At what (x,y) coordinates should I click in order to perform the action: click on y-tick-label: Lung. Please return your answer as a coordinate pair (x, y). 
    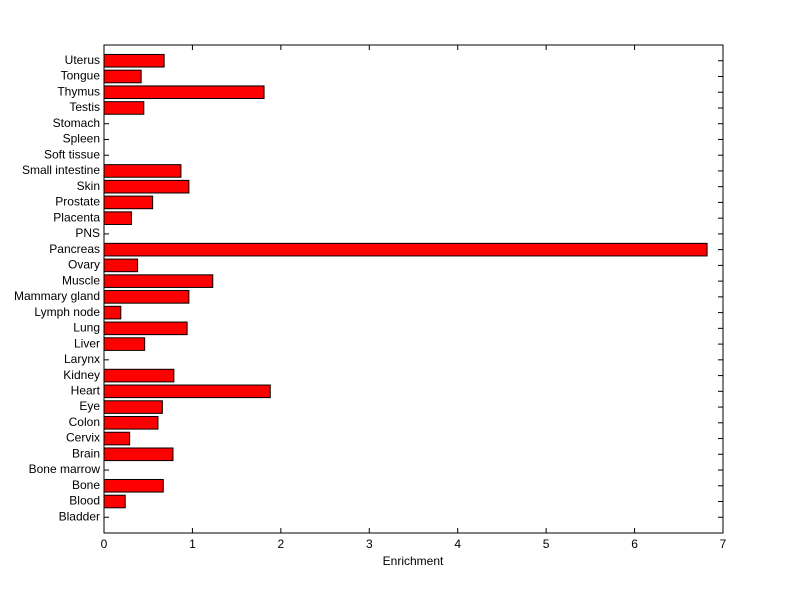
    Looking at the image, I should click on (86, 328).